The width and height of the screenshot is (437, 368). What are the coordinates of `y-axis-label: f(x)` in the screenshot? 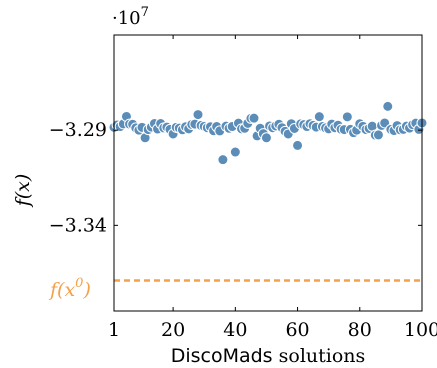 It's located at (23, 191).